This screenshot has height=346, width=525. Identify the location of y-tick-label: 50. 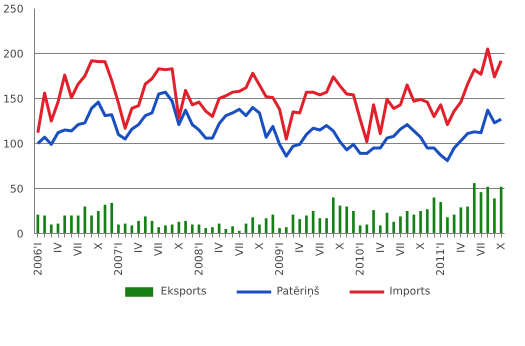
(17, 189).